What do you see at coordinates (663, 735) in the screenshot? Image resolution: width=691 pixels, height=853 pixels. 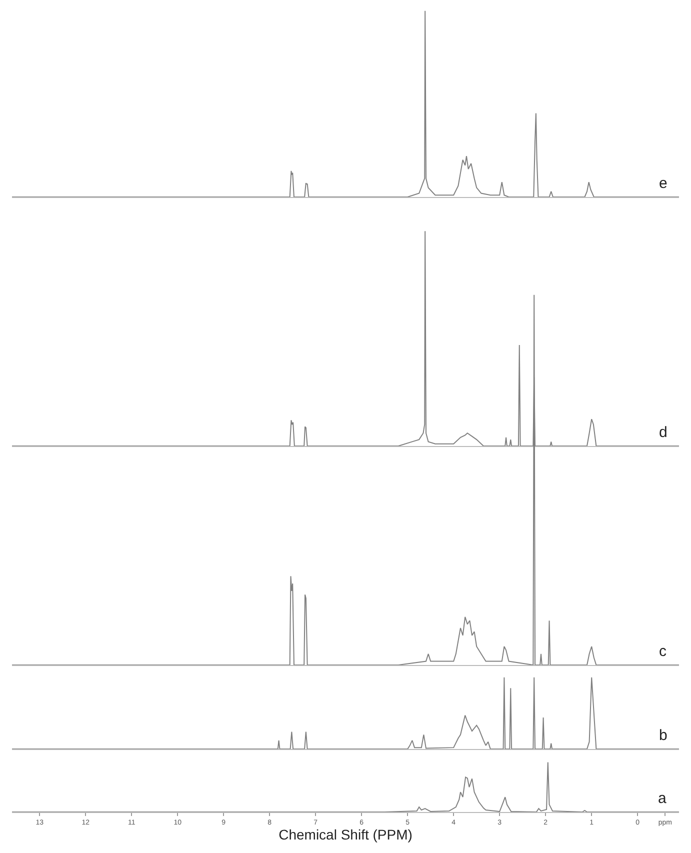 I see `annotation: b` at bounding box center [663, 735].